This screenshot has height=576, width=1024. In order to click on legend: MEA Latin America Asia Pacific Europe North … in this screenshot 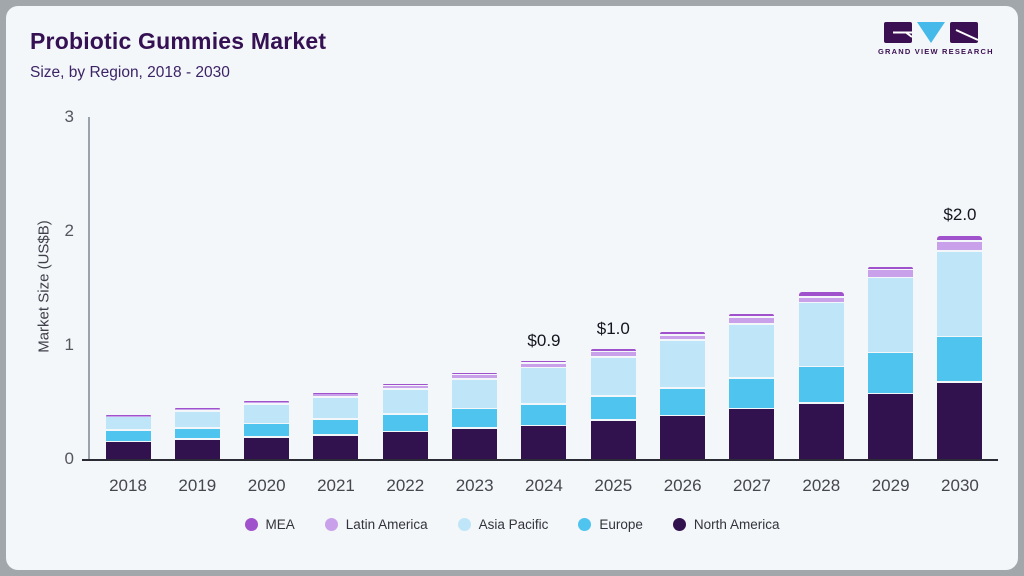, I will do `click(512, 524)`.